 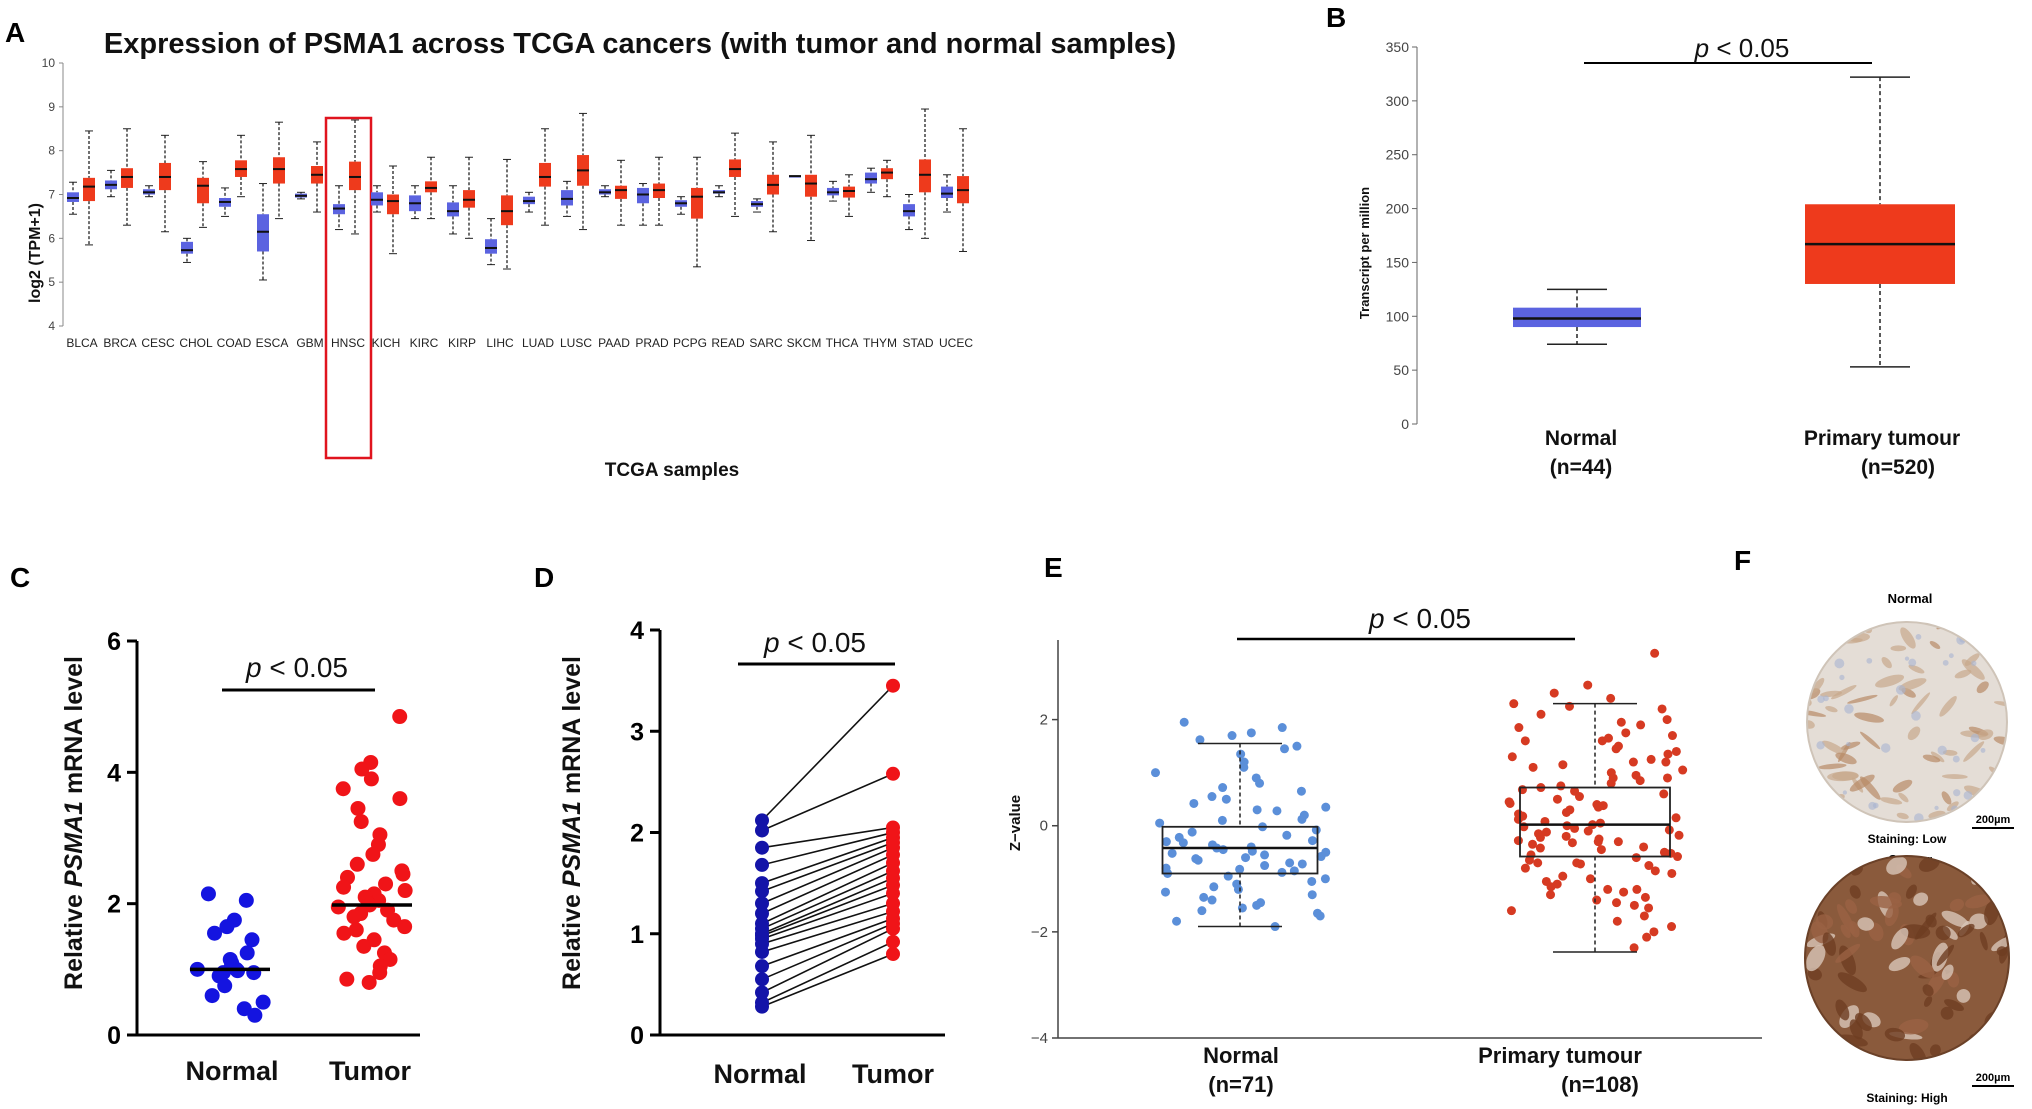 What do you see at coordinates (1907, 958) in the screenshot?
I see `ihc-cancer-image` at bounding box center [1907, 958].